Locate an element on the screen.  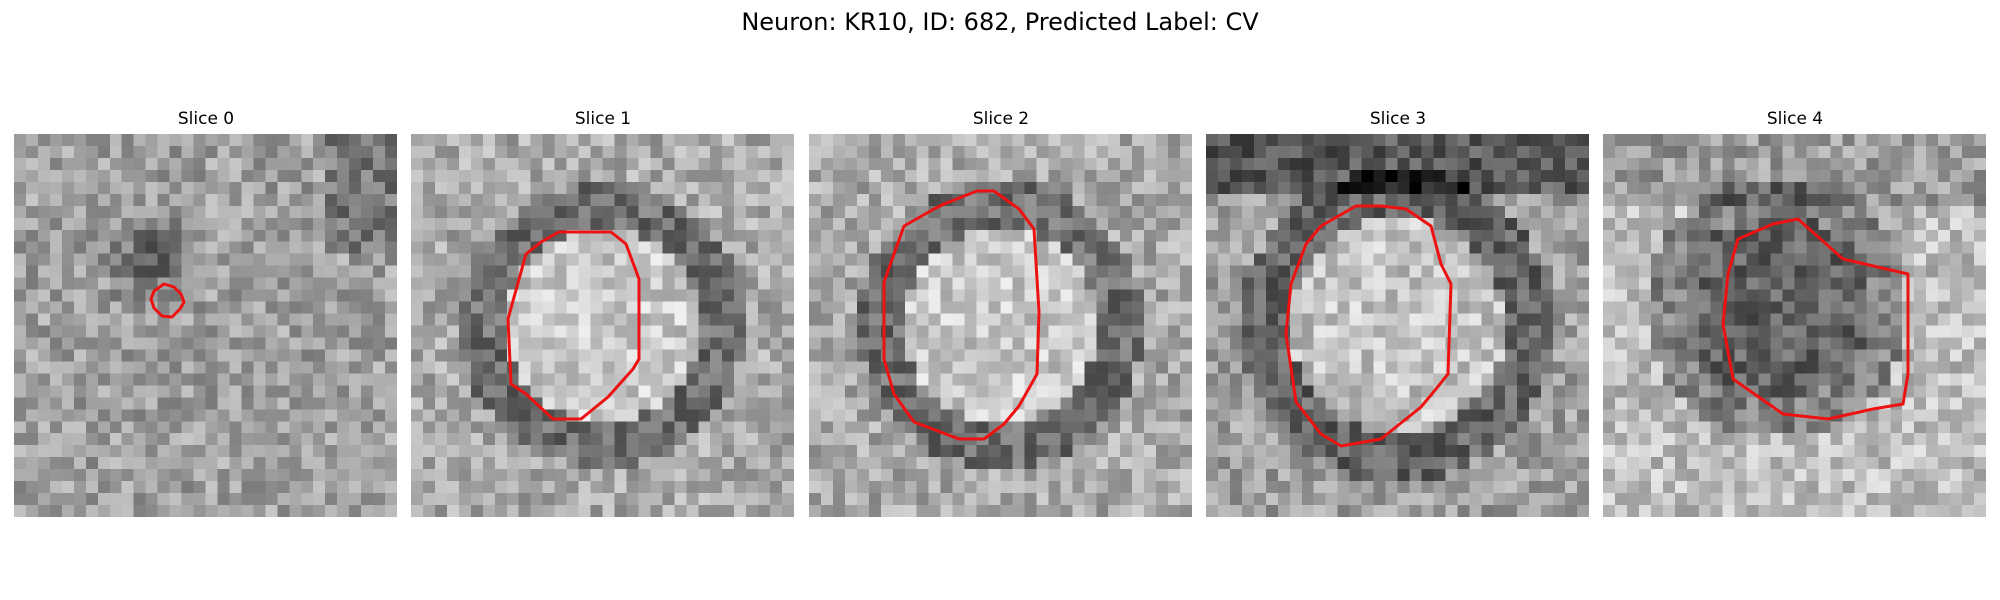
slice-1-title: Slice 1 is located at coordinates (603, 119).